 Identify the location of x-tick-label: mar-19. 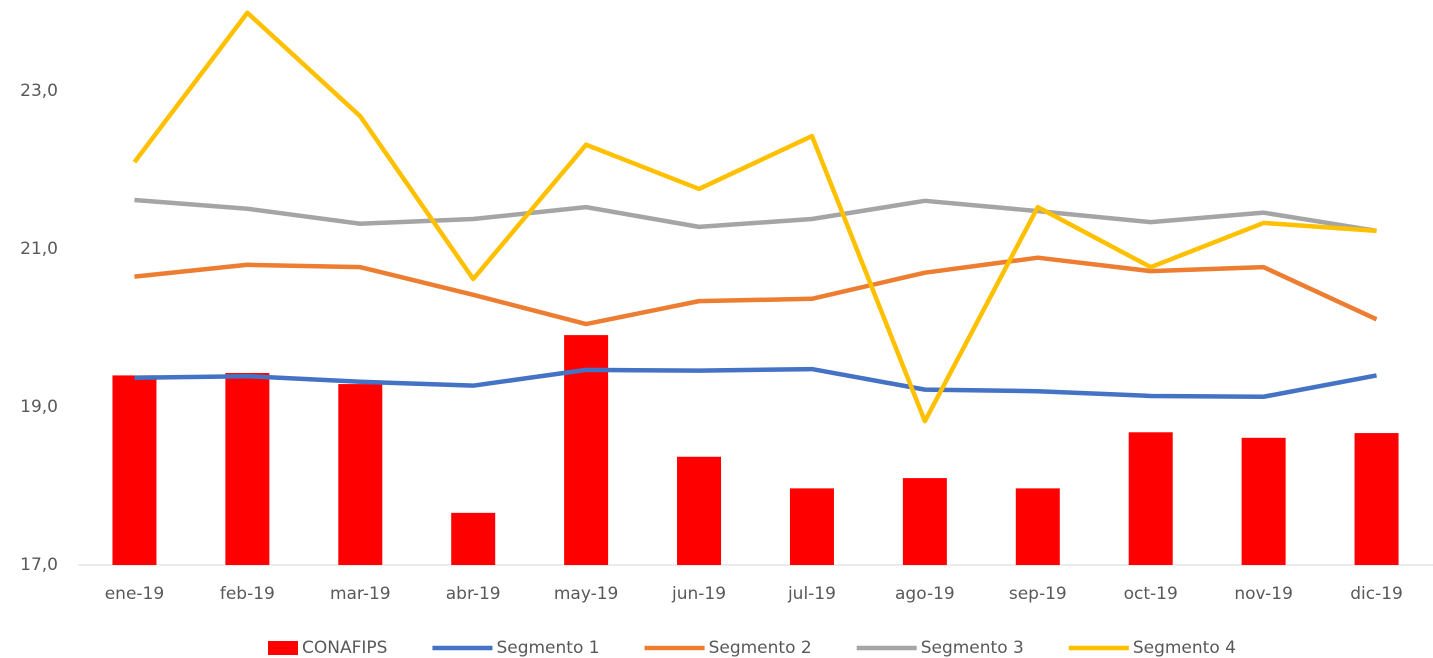
(360, 594).